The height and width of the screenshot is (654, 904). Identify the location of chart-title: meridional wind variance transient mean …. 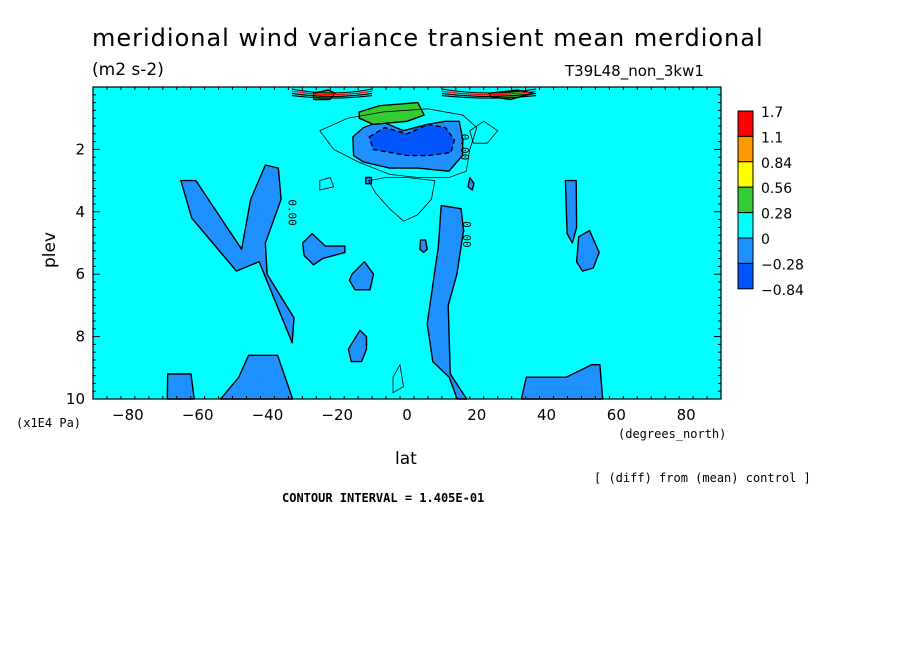
(428, 38).